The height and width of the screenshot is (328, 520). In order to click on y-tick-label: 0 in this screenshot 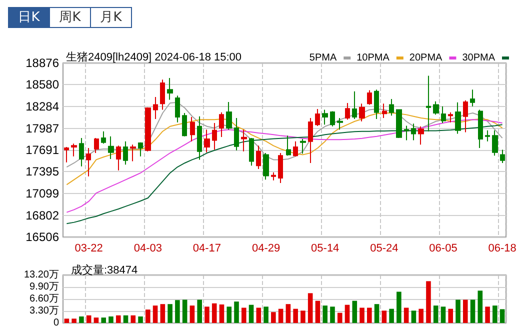, I will do `click(56, 323)`.